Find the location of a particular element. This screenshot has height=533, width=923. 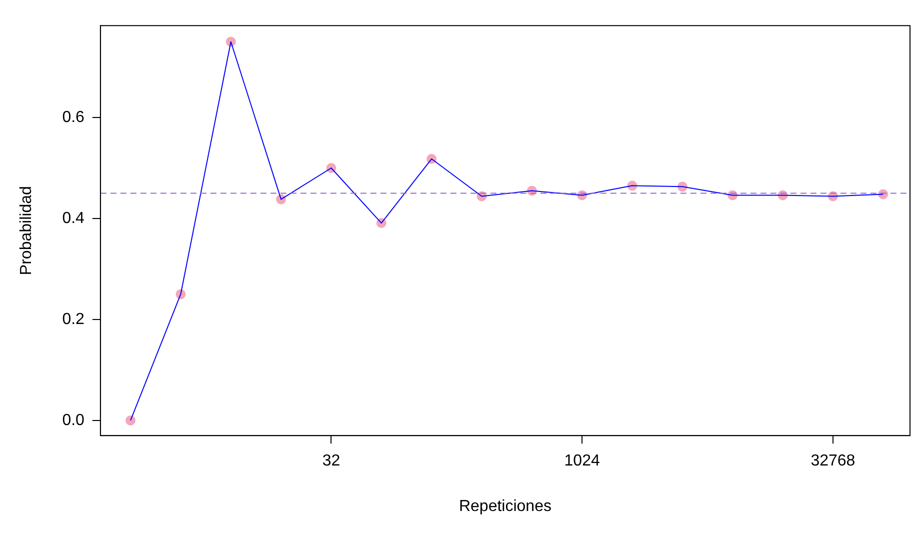

y-tick-label: 0.4 is located at coordinates (73, 218).